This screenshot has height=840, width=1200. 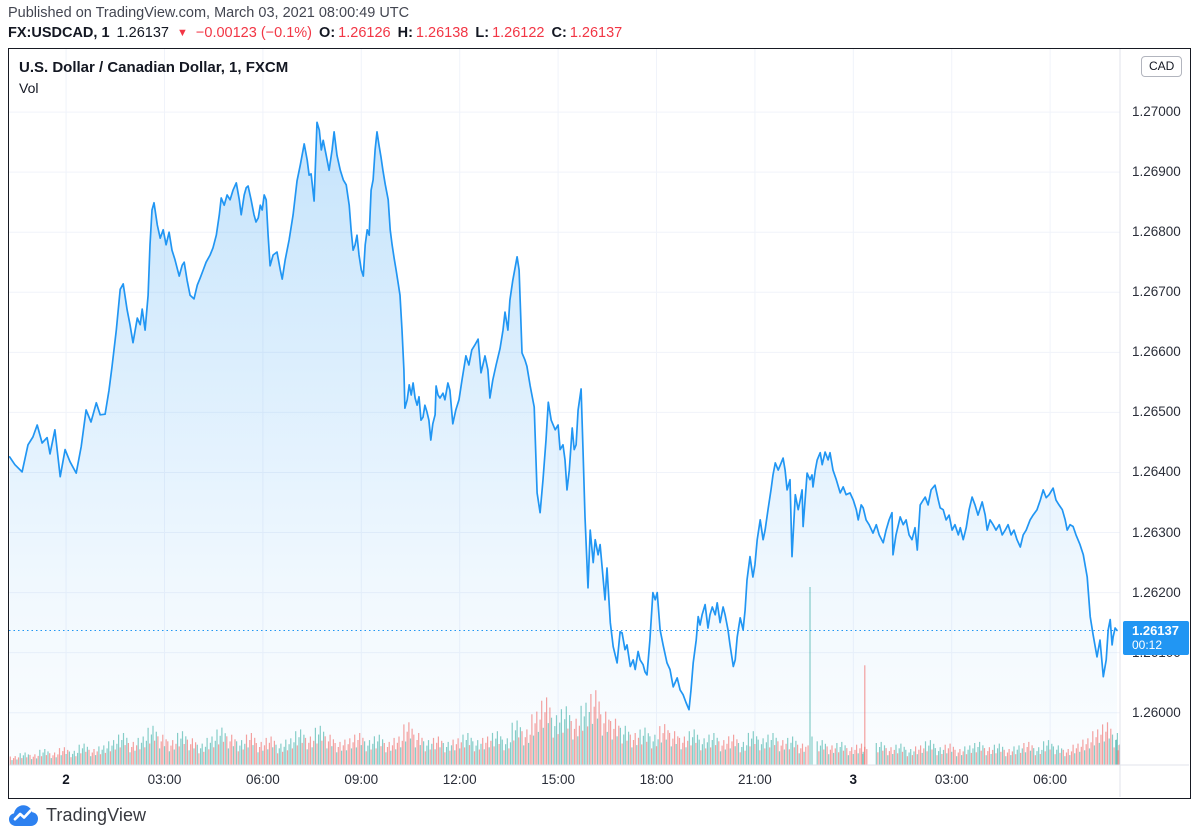 I want to click on time-tick-label: 18:00, so click(x=656, y=779).